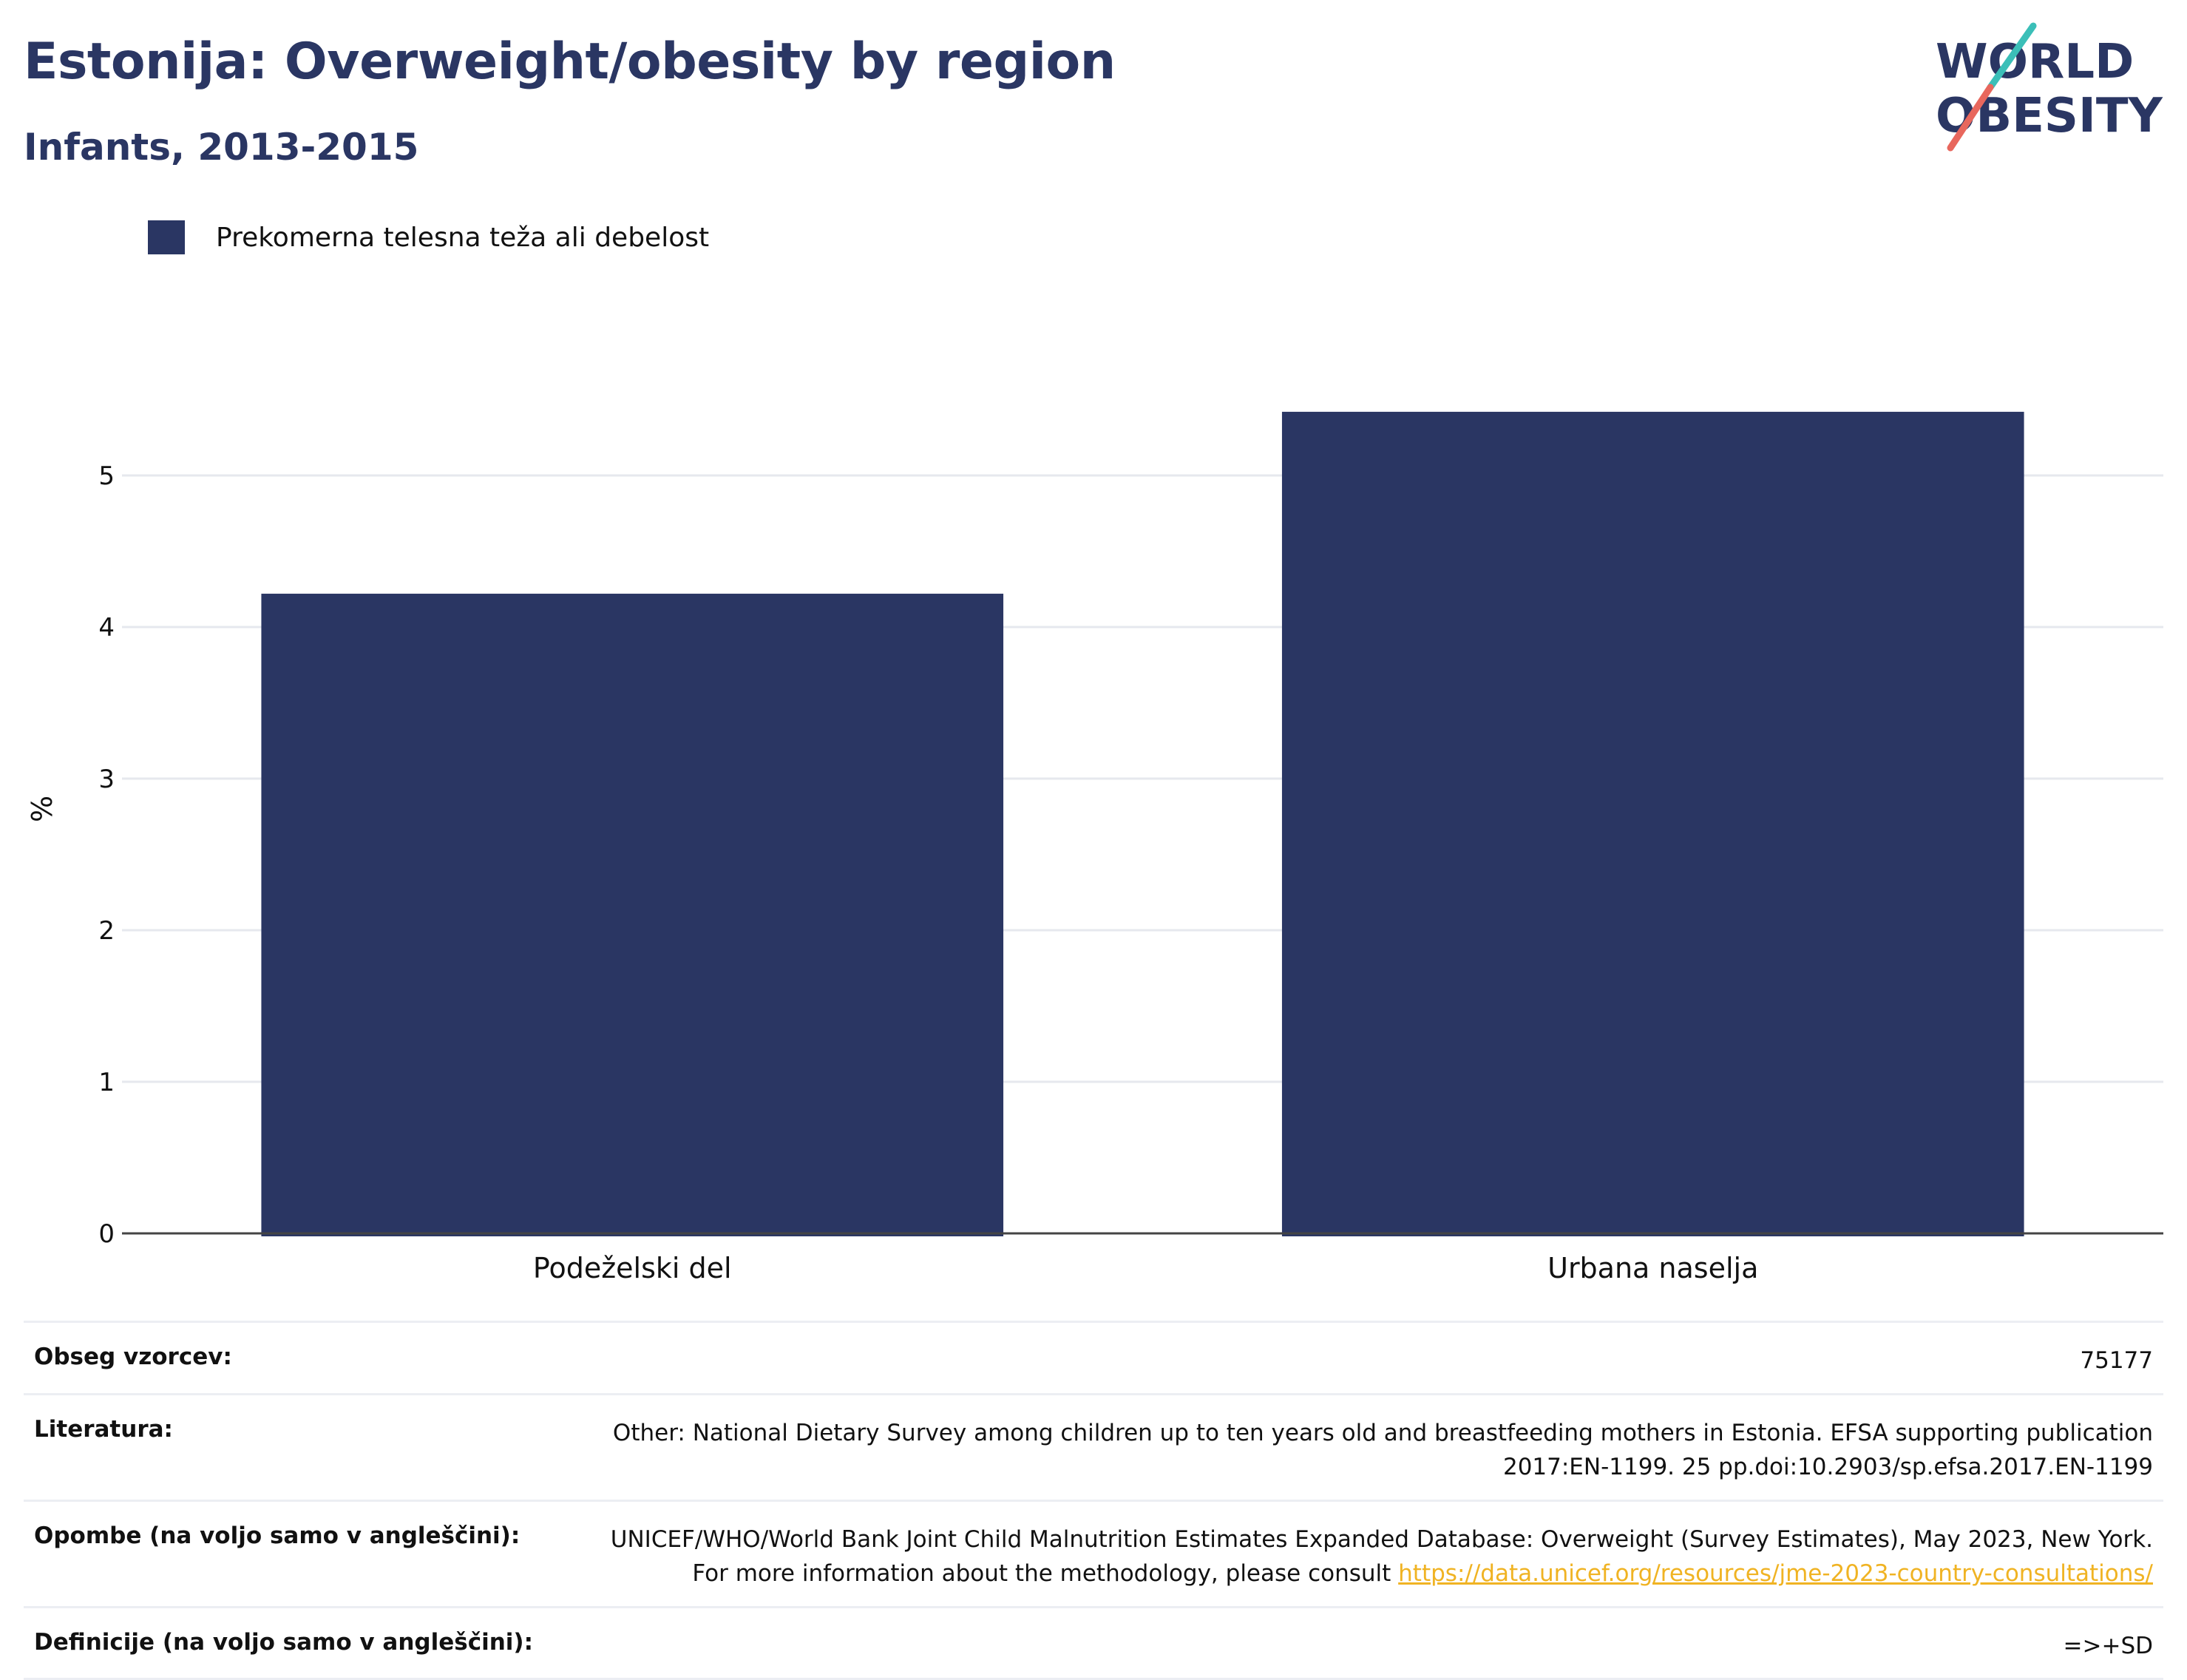 This screenshot has height=1680, width=2187. What do you see at coordinates (106, 1082) in the screenshot?
I see `y-tick-label: 1` at bounding box center [106, 1082].